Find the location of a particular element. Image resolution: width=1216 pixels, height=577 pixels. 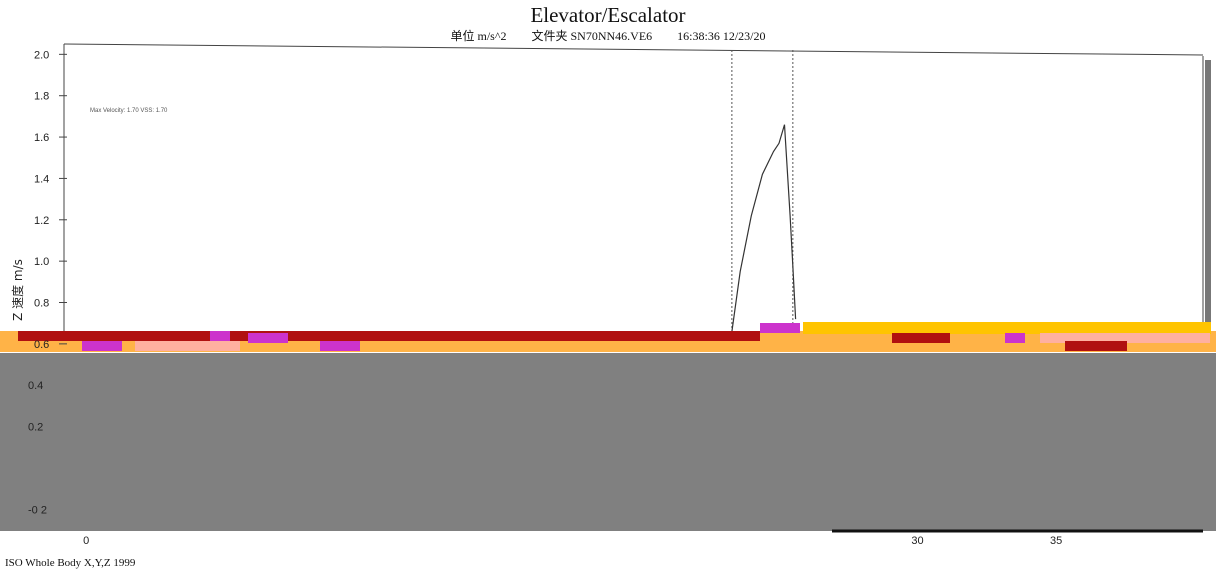

y-tick-label-4: 1.2 is located at coordinates (41, 221).